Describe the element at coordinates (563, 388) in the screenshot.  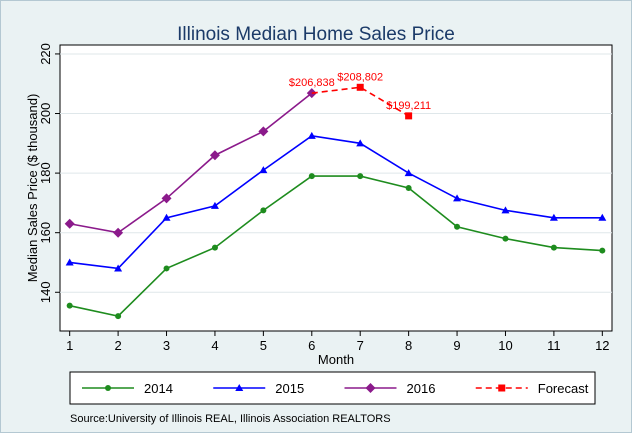
I see `legend-label-forecast: Forecast` at that location.